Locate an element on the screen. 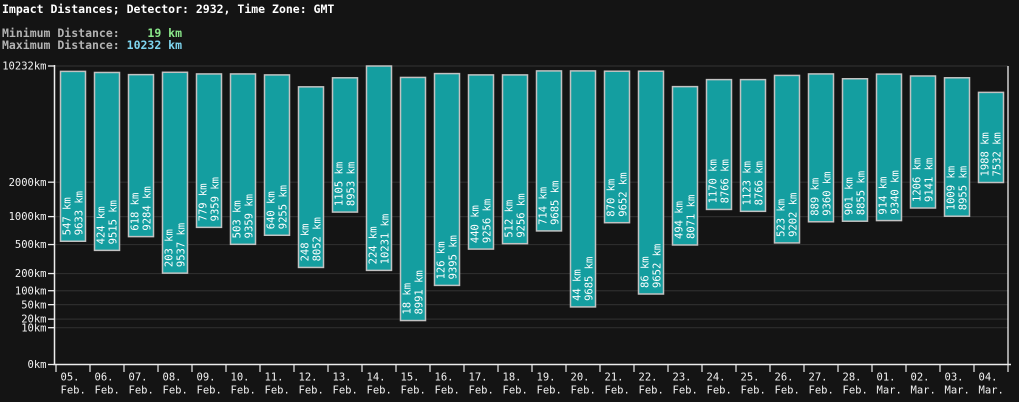 Image resolution: width=1019 pixels, height=402 pixels. bar-min-label: 618 km is located at coordinates (136, 212).